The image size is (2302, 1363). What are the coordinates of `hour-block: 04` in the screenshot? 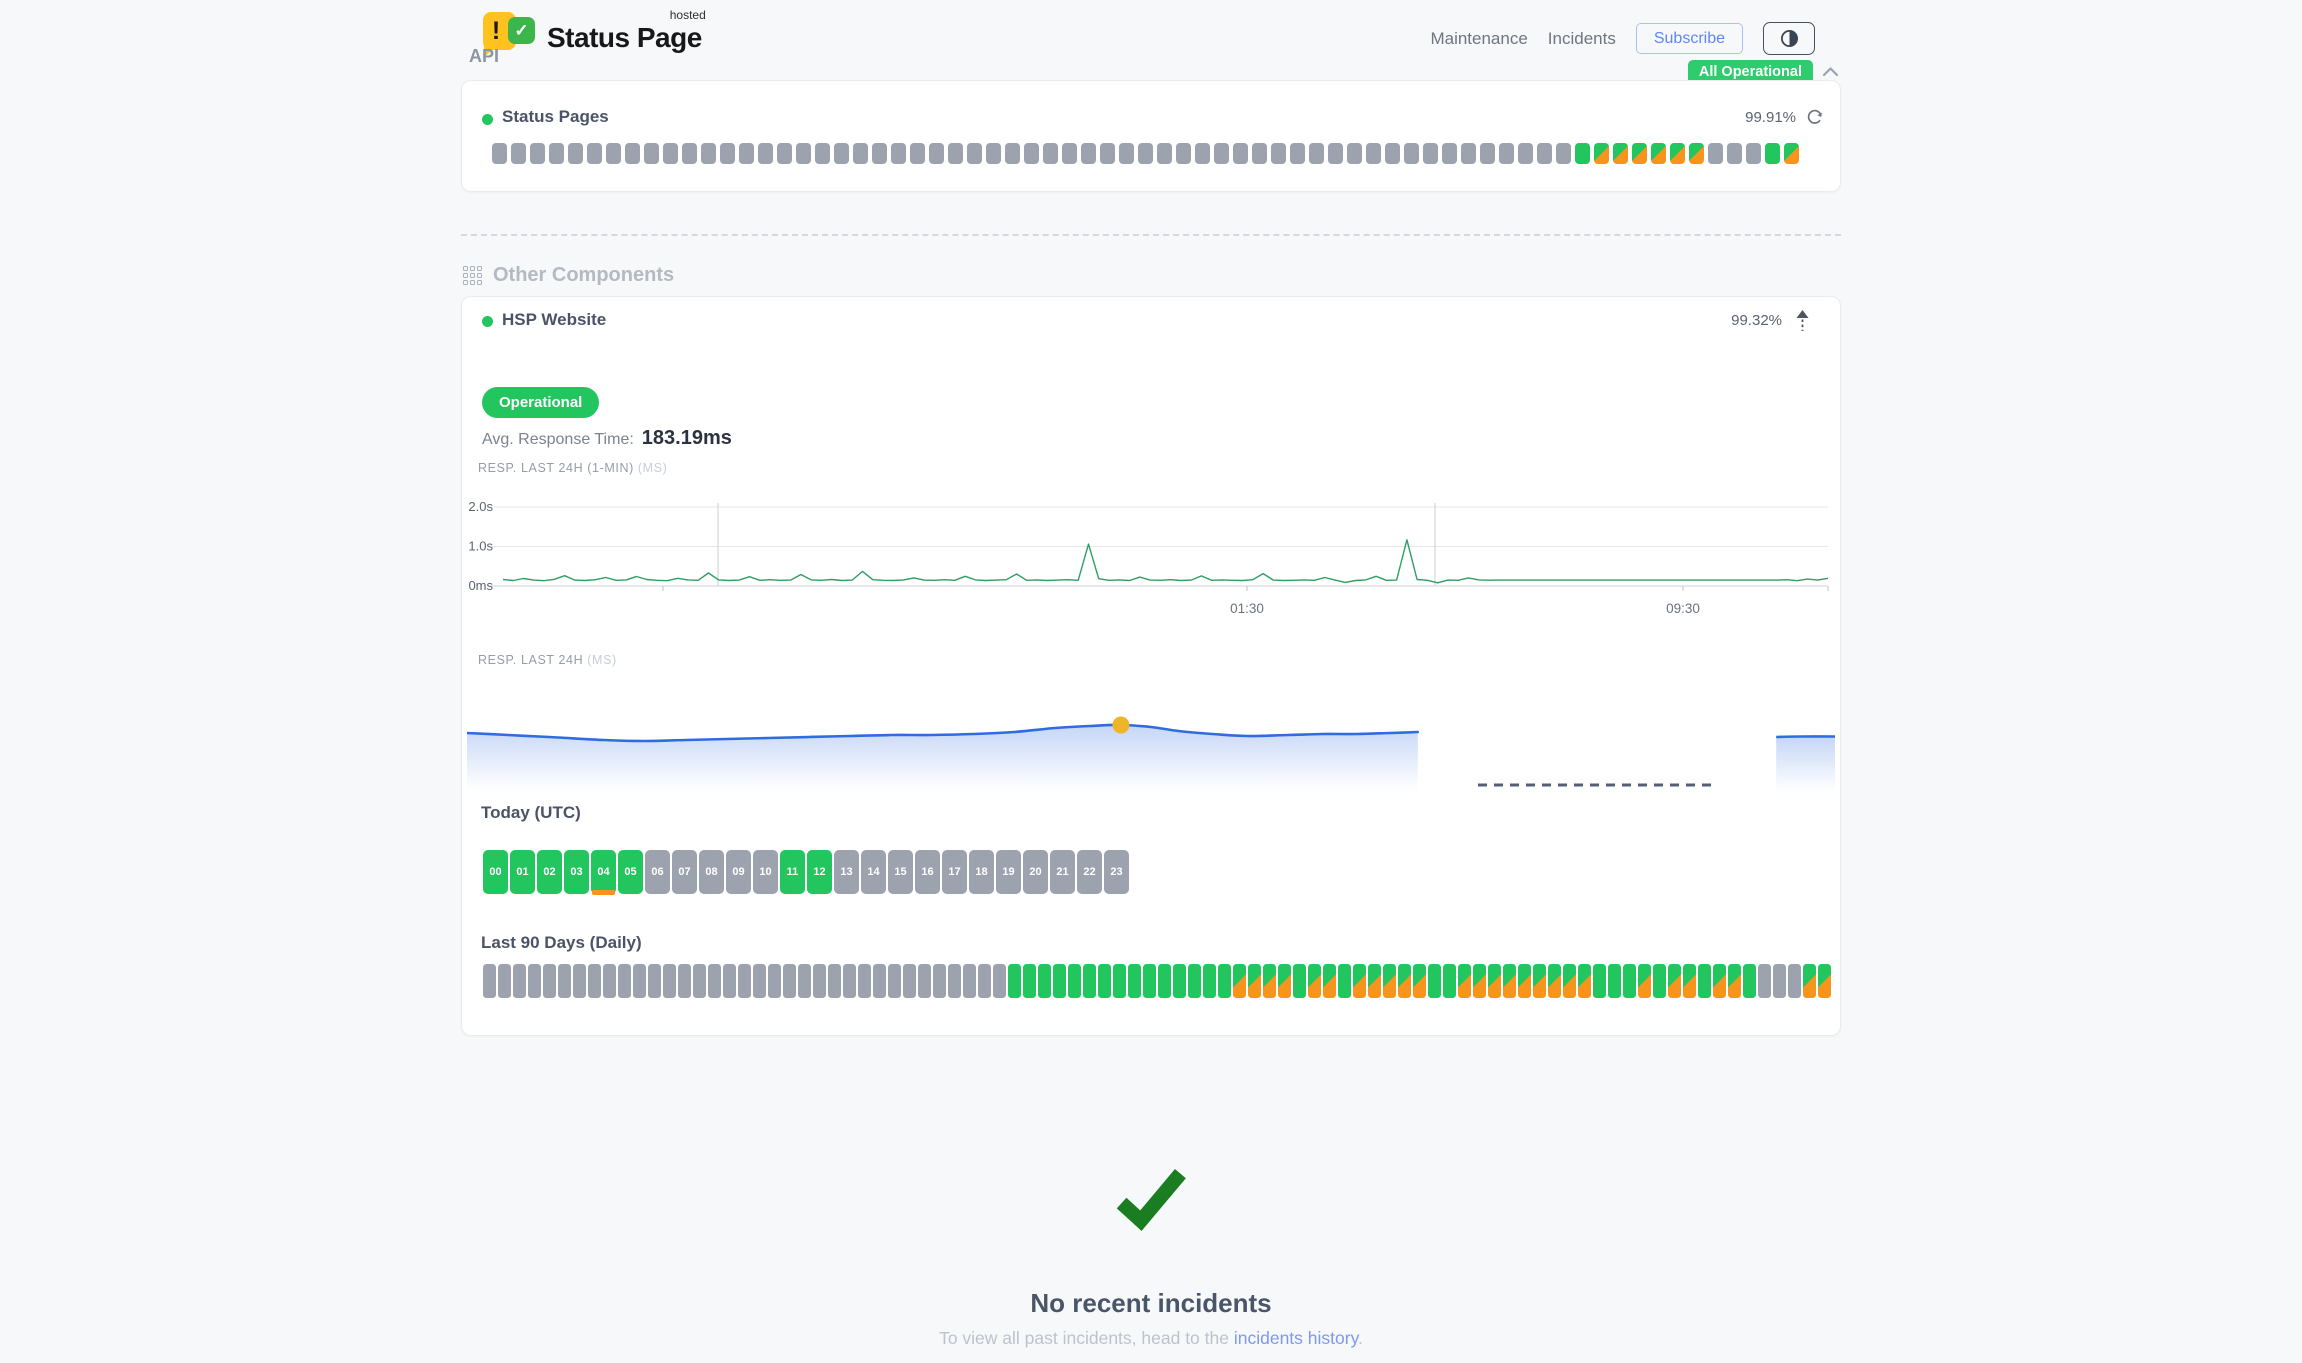 It's located at (603, 872).